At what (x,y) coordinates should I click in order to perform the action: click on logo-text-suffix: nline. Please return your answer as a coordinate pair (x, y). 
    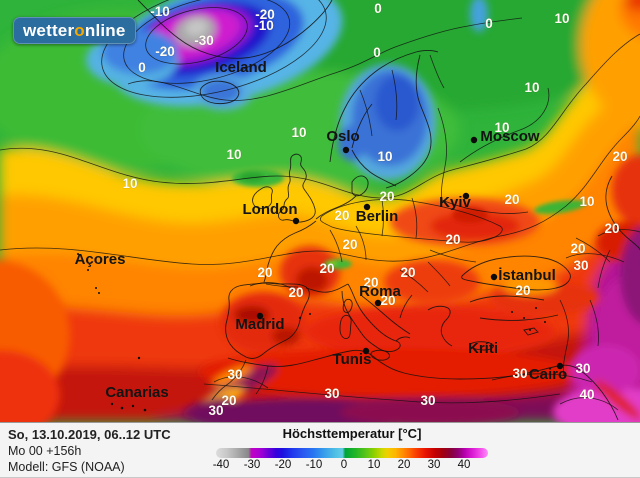
    Looking at the image, I should click on (105, 30).